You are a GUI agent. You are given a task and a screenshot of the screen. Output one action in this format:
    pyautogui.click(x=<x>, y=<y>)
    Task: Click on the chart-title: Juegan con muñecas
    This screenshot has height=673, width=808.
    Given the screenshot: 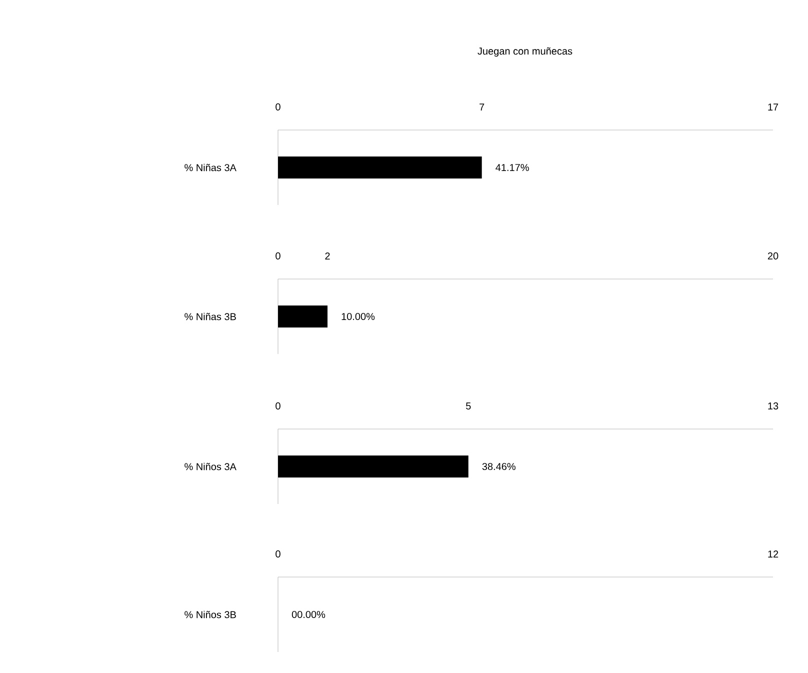 What is the action you would take?
    pyautogui.click(x=525, y=52)
    